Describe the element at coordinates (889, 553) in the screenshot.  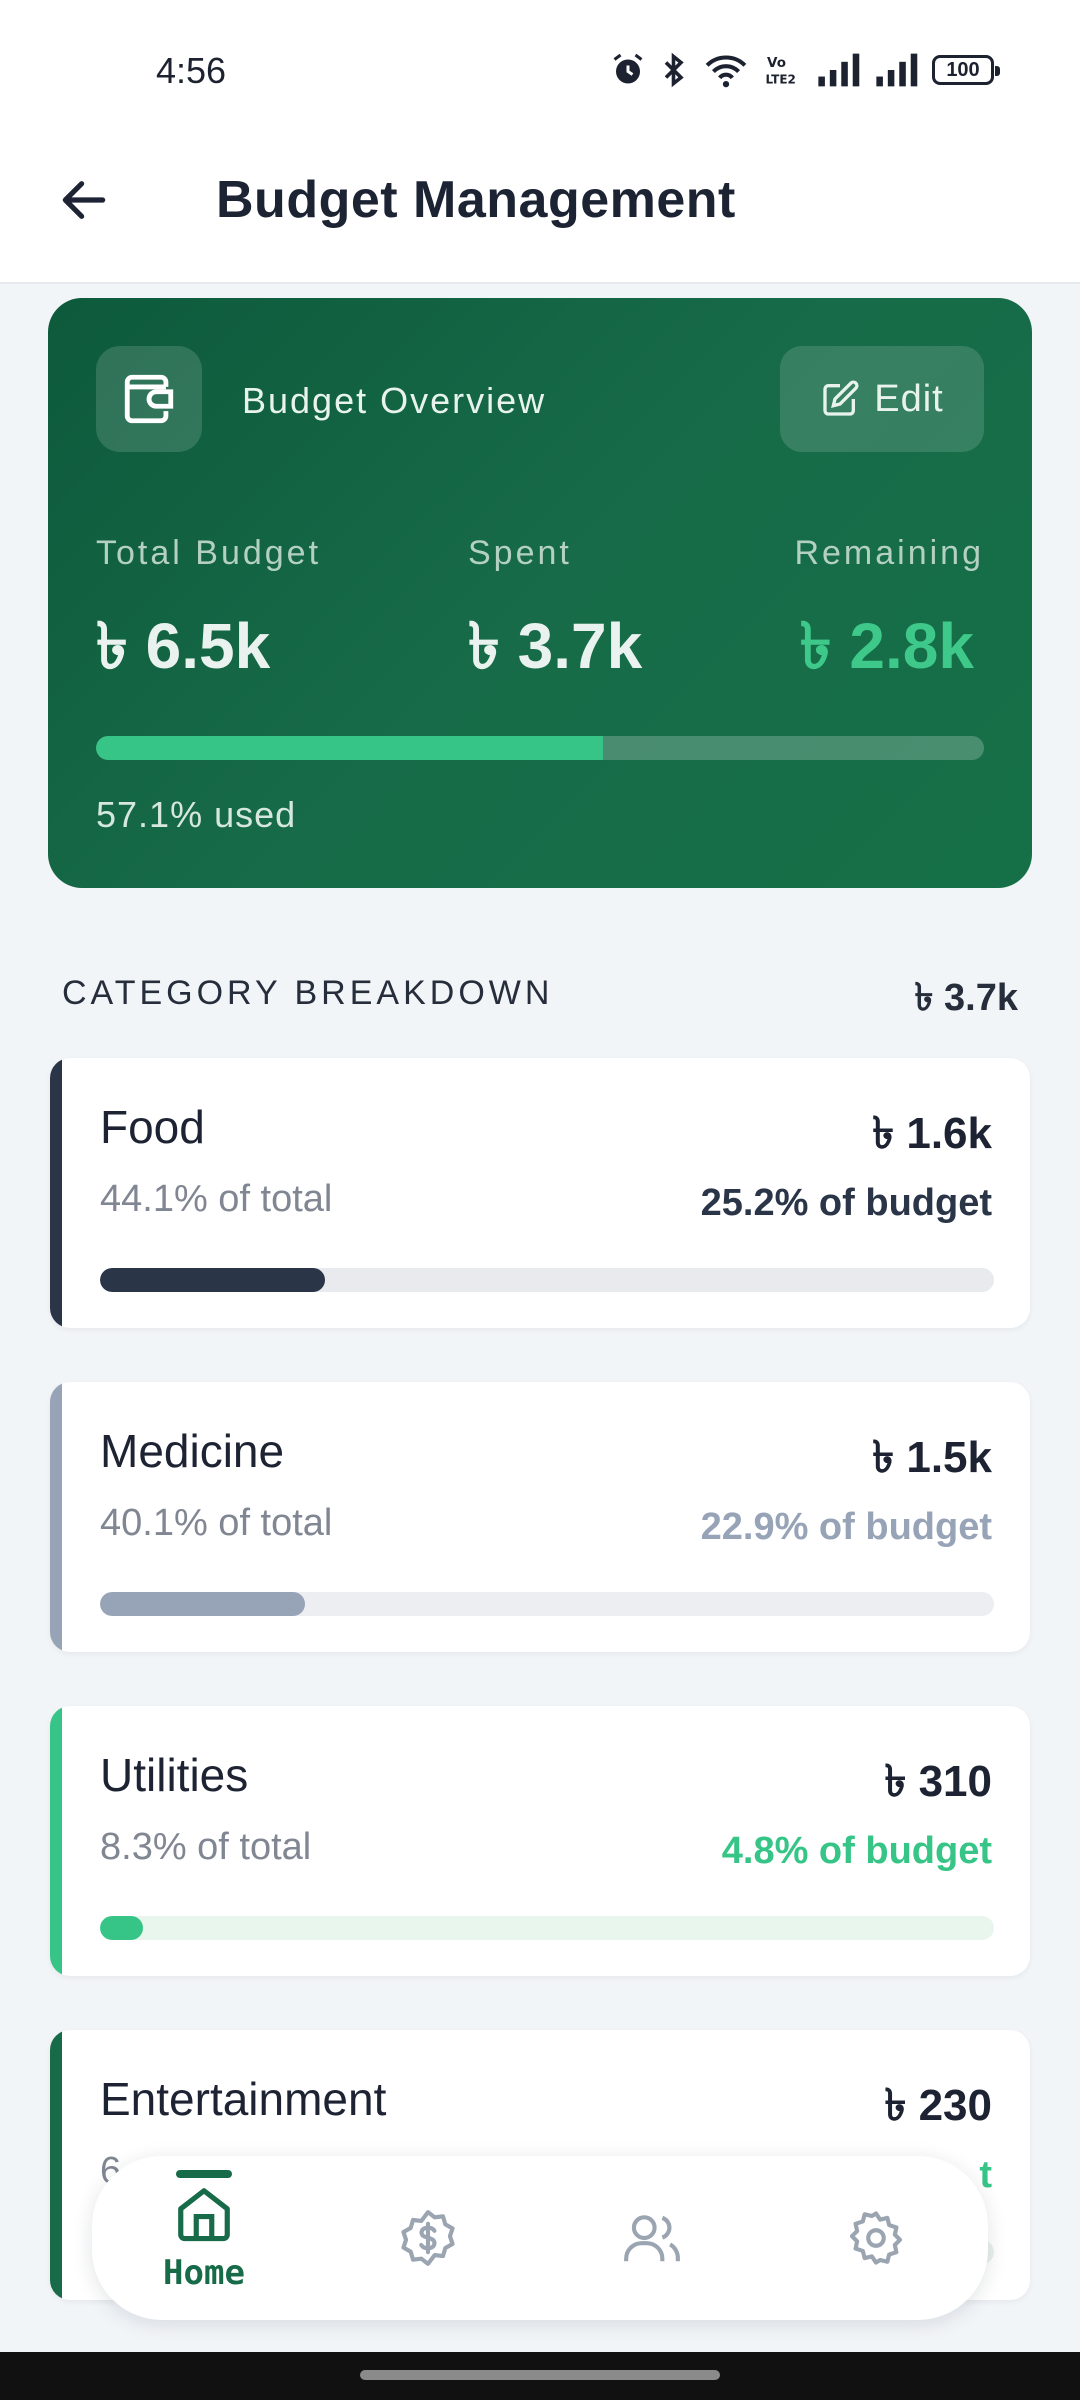
I see `remaining-label: Remaining` at that location.